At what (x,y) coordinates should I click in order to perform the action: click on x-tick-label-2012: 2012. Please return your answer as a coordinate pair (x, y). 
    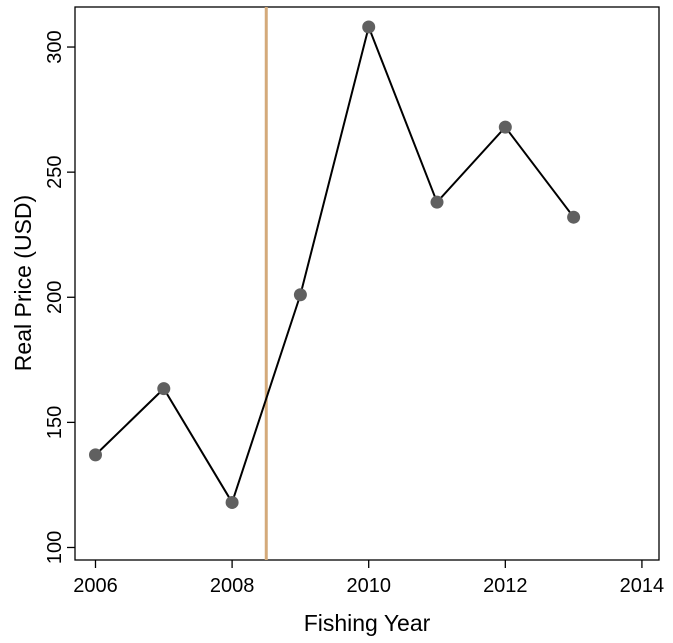
    Looking at the image, I should click on (505, 586).